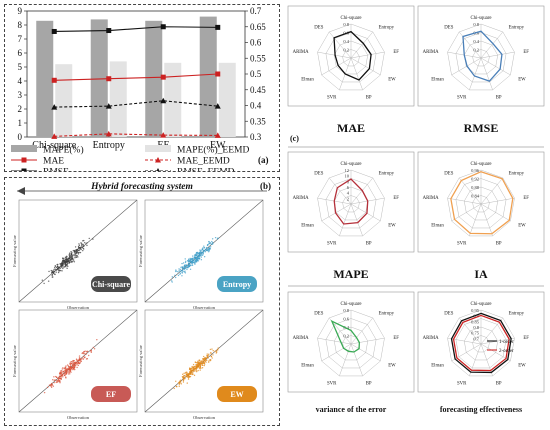 This screenshot has height=430, width=550. What do you see at coordinates (54, 145) in the screenshot?
I see `x-tick-label: Chi-square` at bounding box center [54, 145].